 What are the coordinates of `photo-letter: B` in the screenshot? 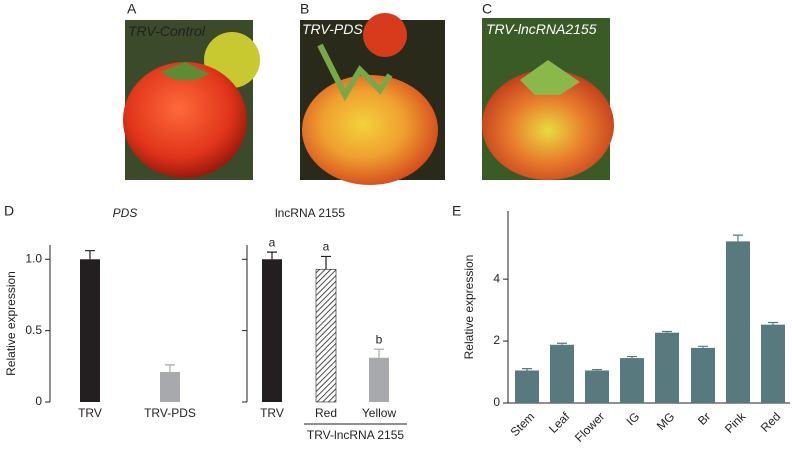 It's located at (304, 9).